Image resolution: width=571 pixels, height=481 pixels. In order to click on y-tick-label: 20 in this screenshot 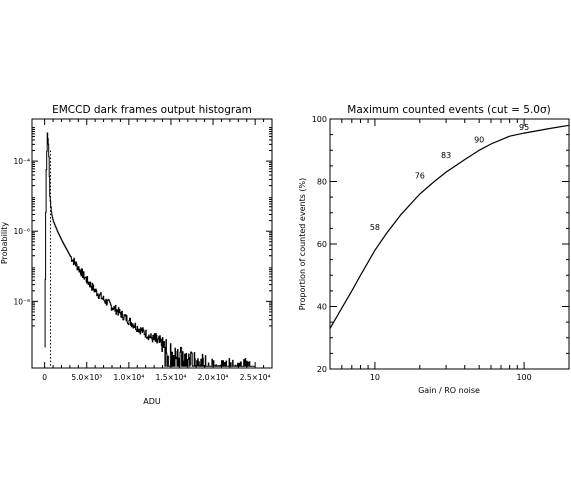, I will do `click(322, 369)`.